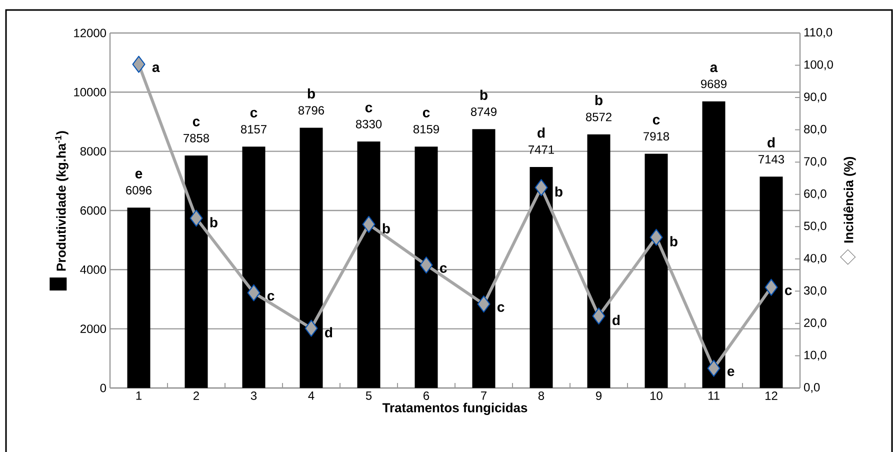  I want to click on x-tick-label: 9, so click(599, 396).